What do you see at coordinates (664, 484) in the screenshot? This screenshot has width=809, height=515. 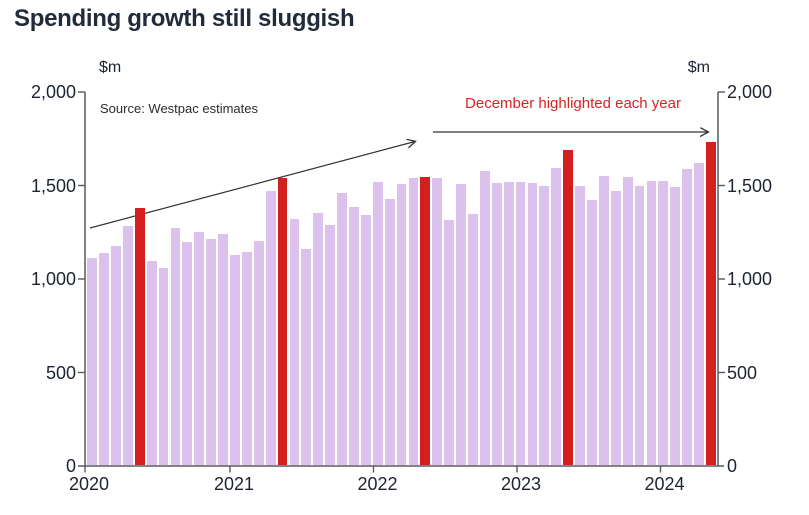 I see `x-axis-year-label: 2024` at bounding box center [664, 484].